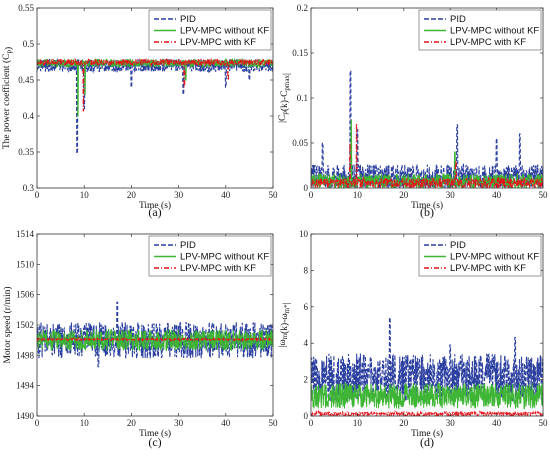  What do you see at coordinates (8, 48) in the screenshot?
I see `y-axis-label-part: )` at bounding box center [8, 48].